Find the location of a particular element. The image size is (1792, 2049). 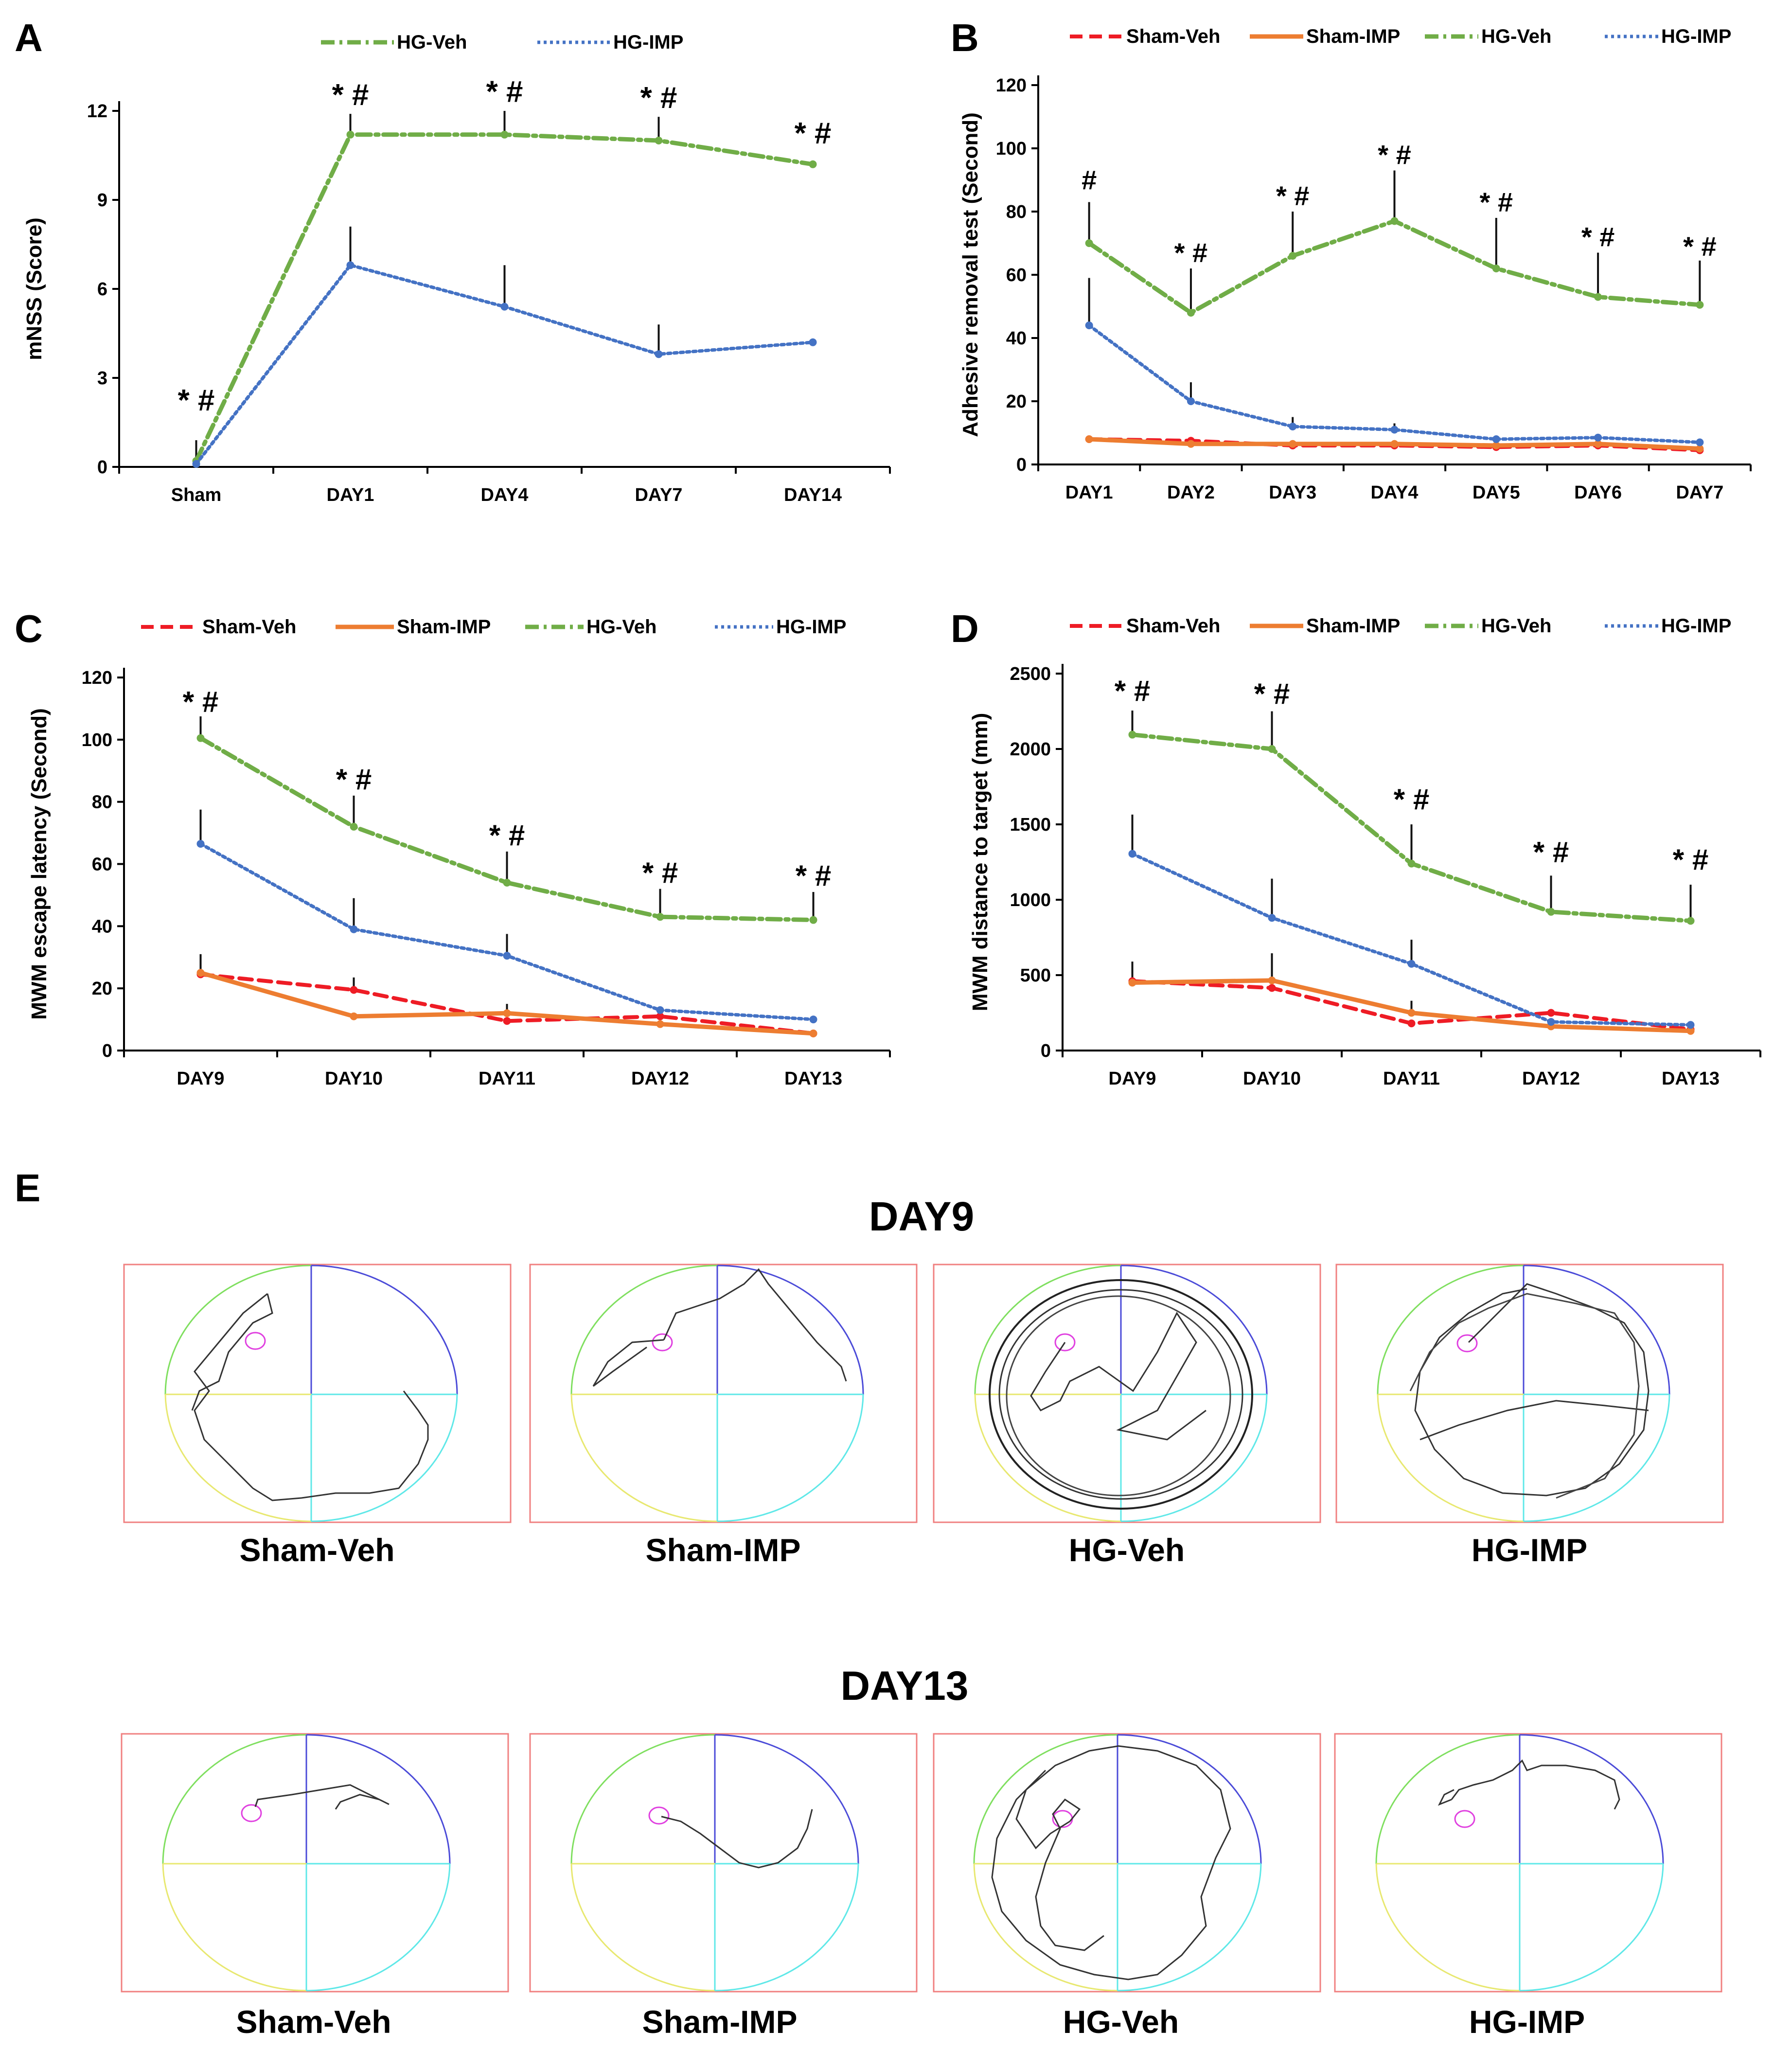

panel-label-a: A is located at coordinates (29, 37).